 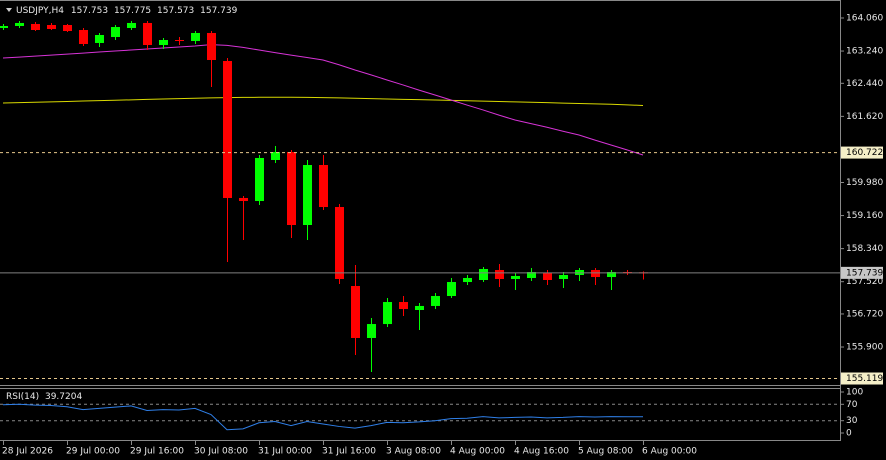 I want to click on current-price-box, so click(x=862, y=272).